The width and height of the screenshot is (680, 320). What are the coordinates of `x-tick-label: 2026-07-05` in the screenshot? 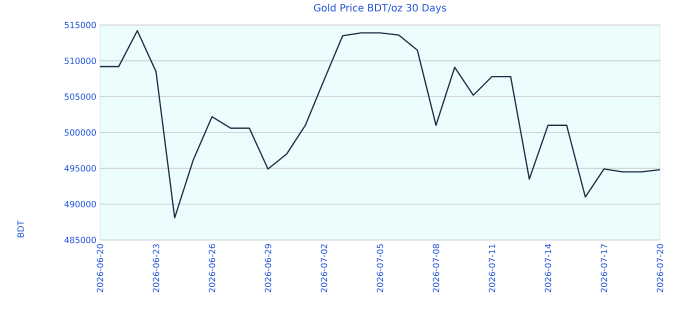 It's located at (380, 268).